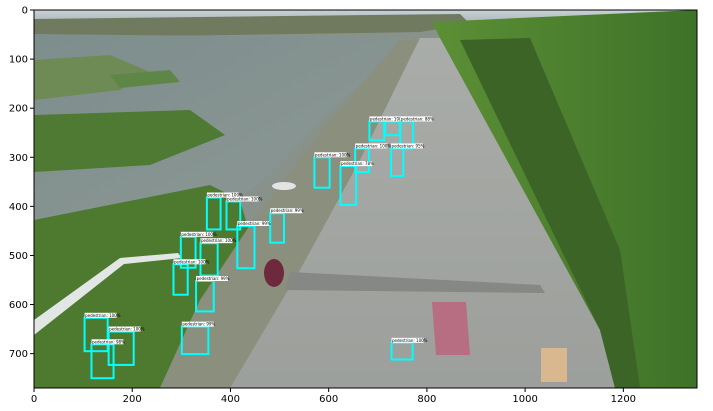 Image resolution: width=713 pixels, height=411 pixels. I want to click on x-tick-label: 0, so click(34, 399).